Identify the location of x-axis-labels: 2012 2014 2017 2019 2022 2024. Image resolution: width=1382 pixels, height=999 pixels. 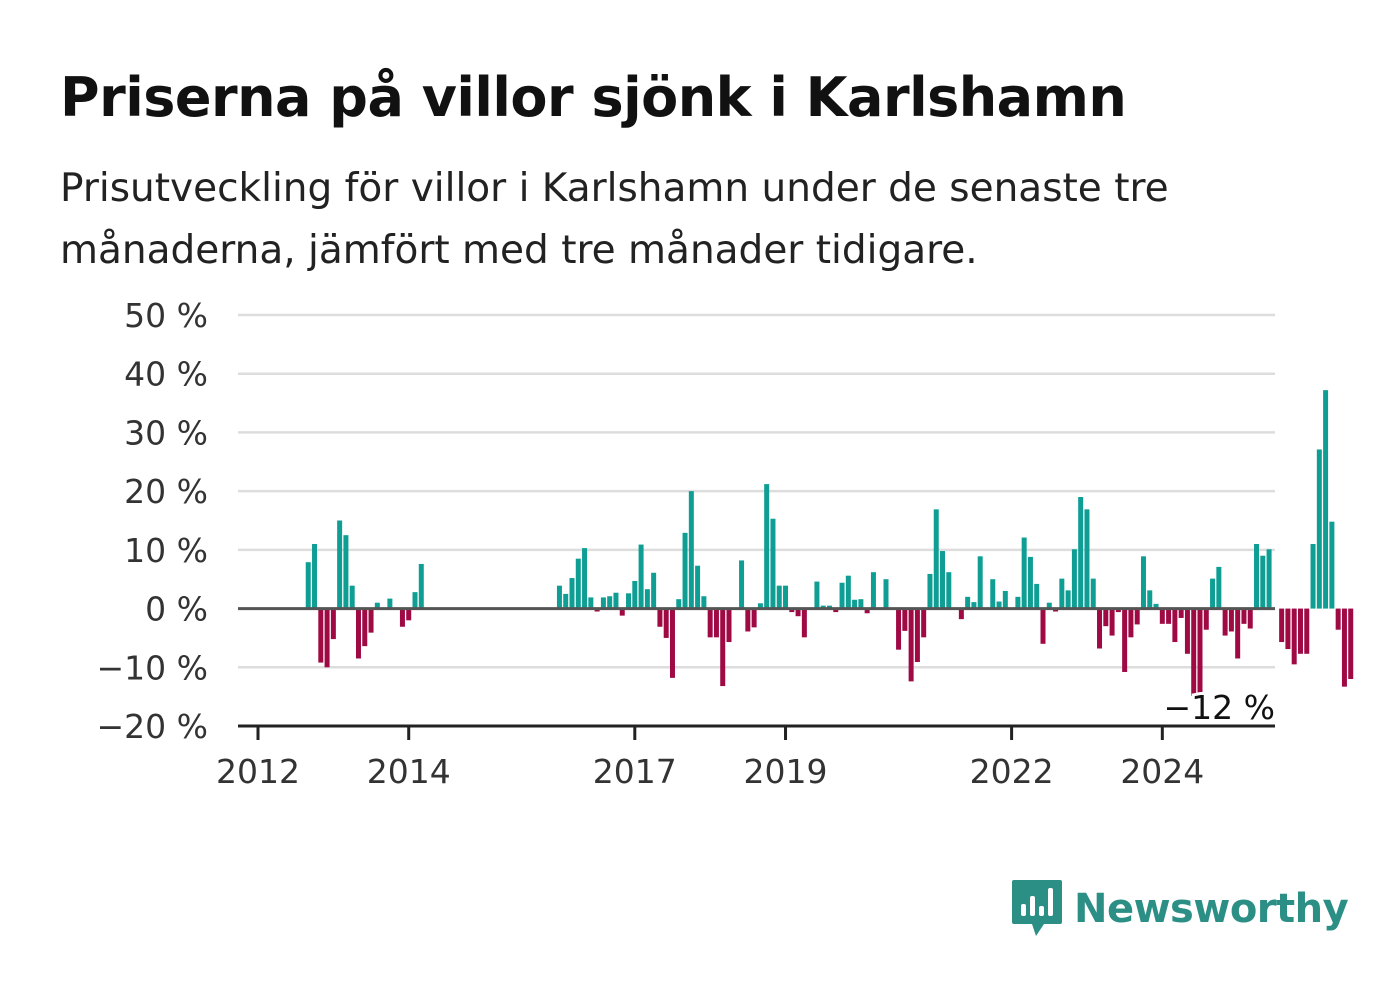
(710, 758).